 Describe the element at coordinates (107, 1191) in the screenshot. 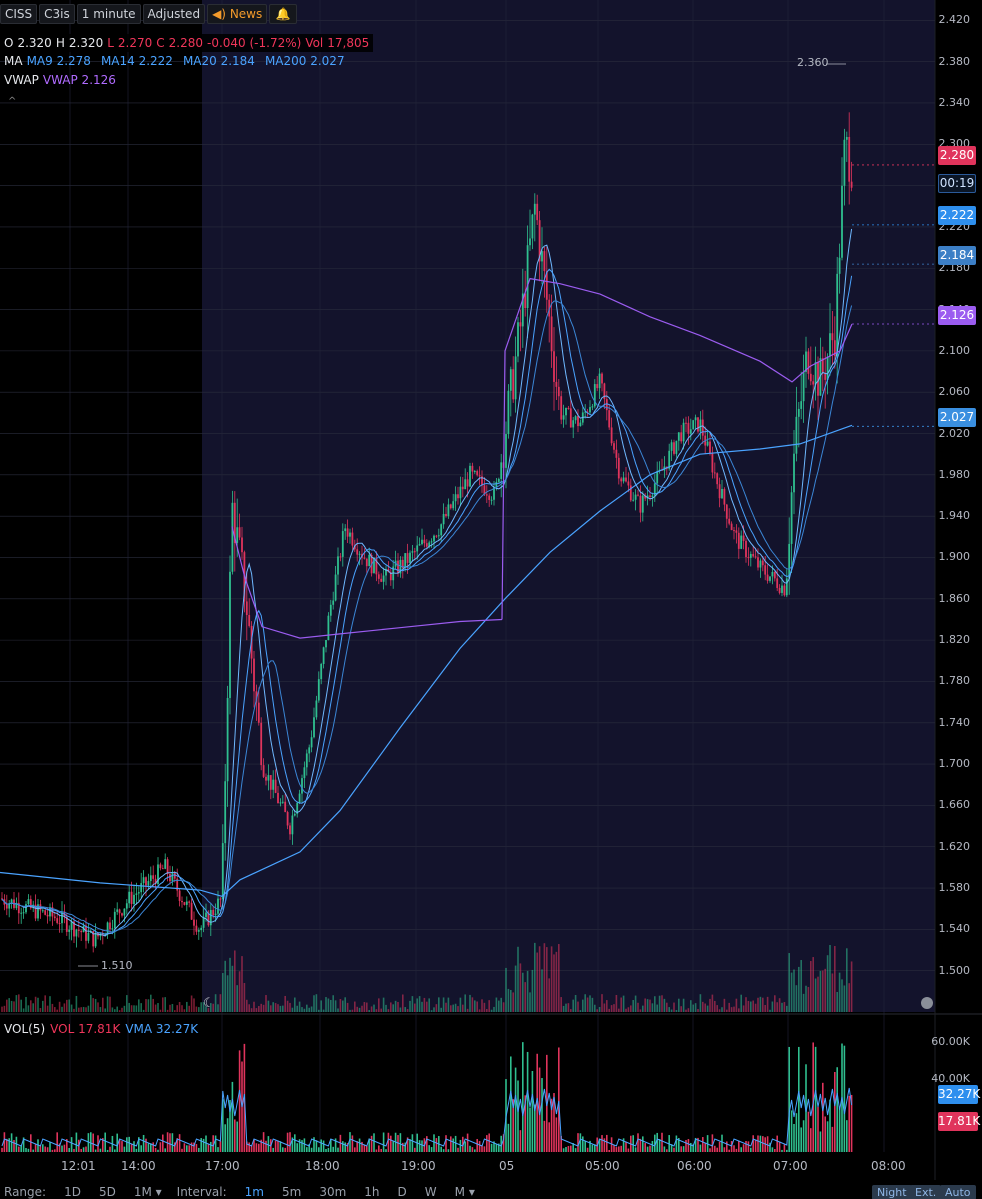

I see `range-5d-button: 5D` at that location.